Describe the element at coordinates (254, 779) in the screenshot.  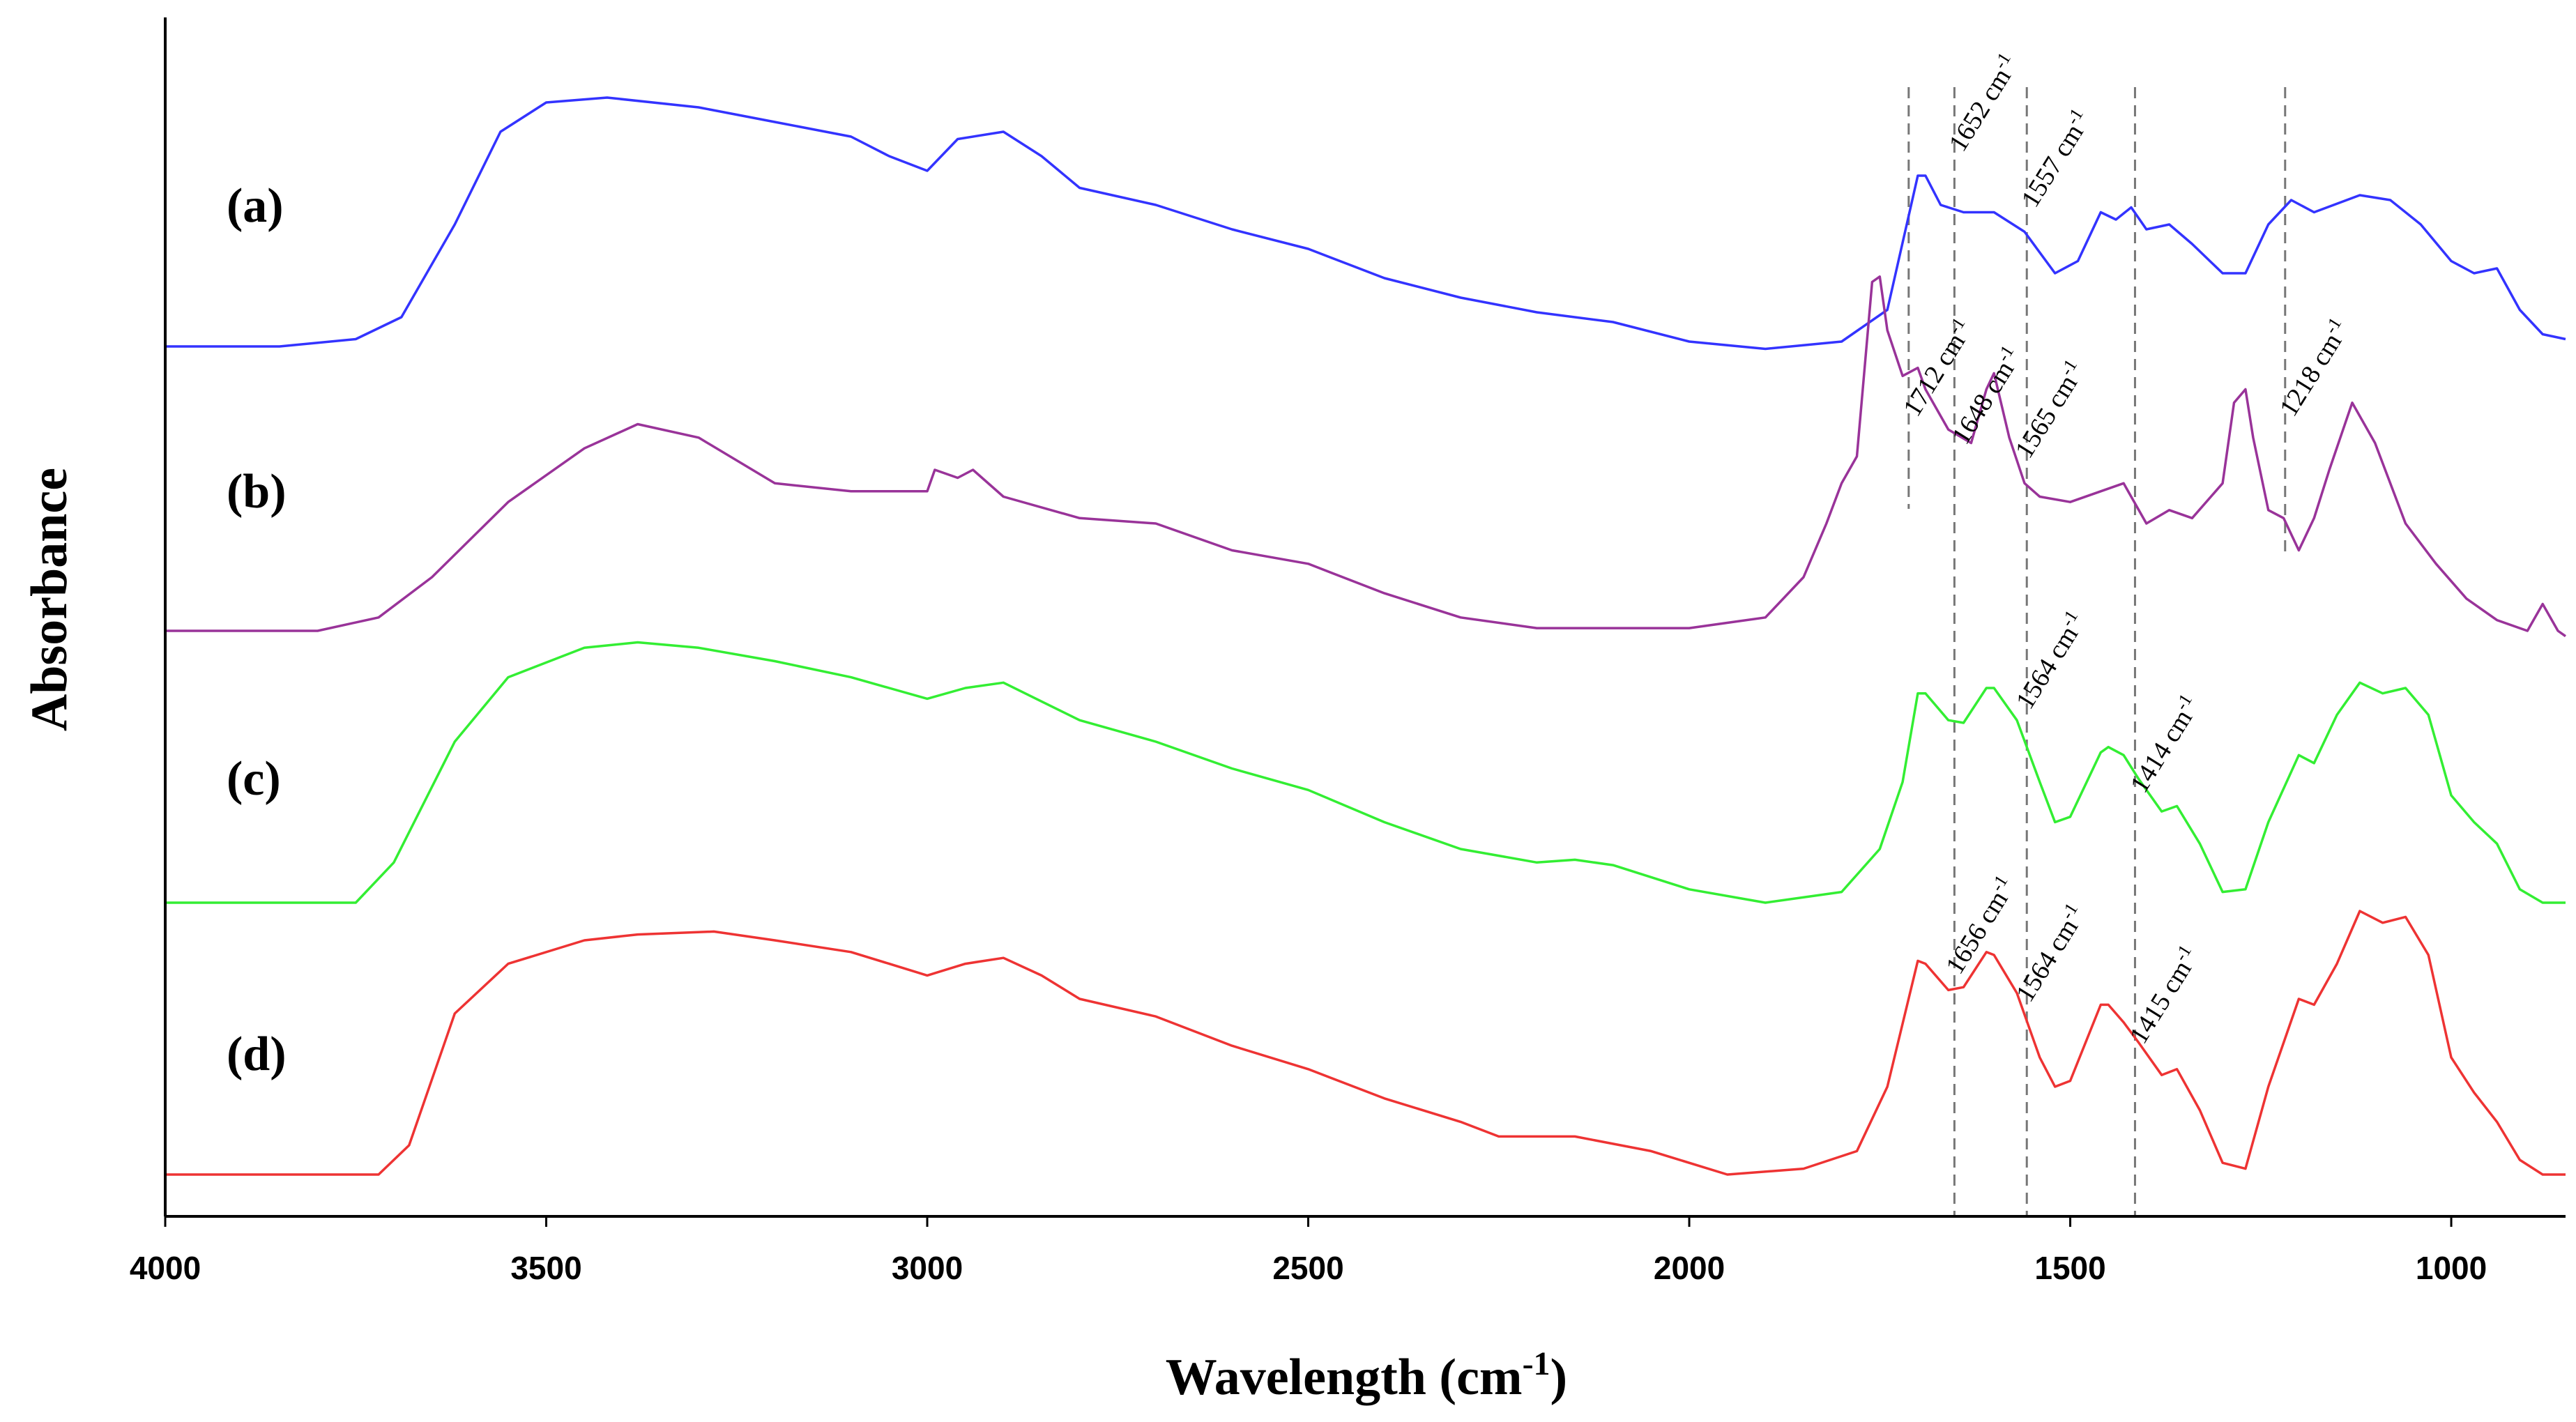
I see `series-label: (c)` at that location.